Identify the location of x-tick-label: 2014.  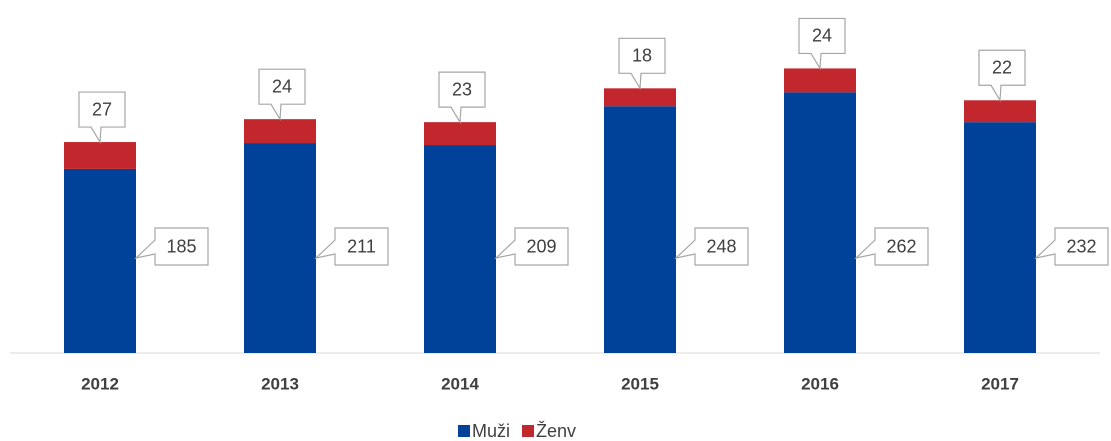
(460, 383).